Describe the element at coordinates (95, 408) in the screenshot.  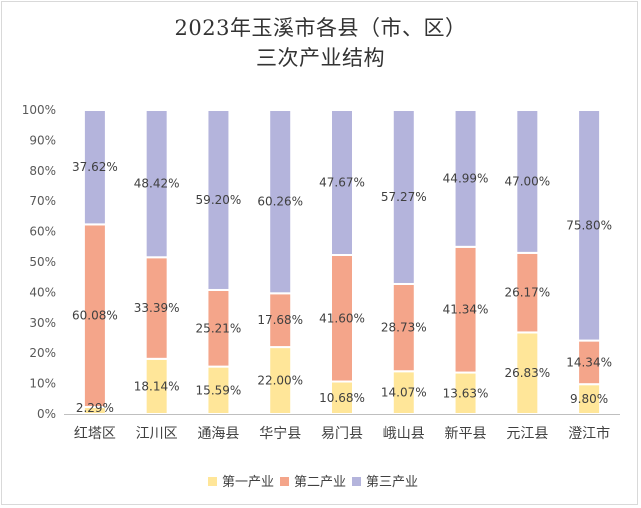
I see `data-label: 2.29%` at that location.